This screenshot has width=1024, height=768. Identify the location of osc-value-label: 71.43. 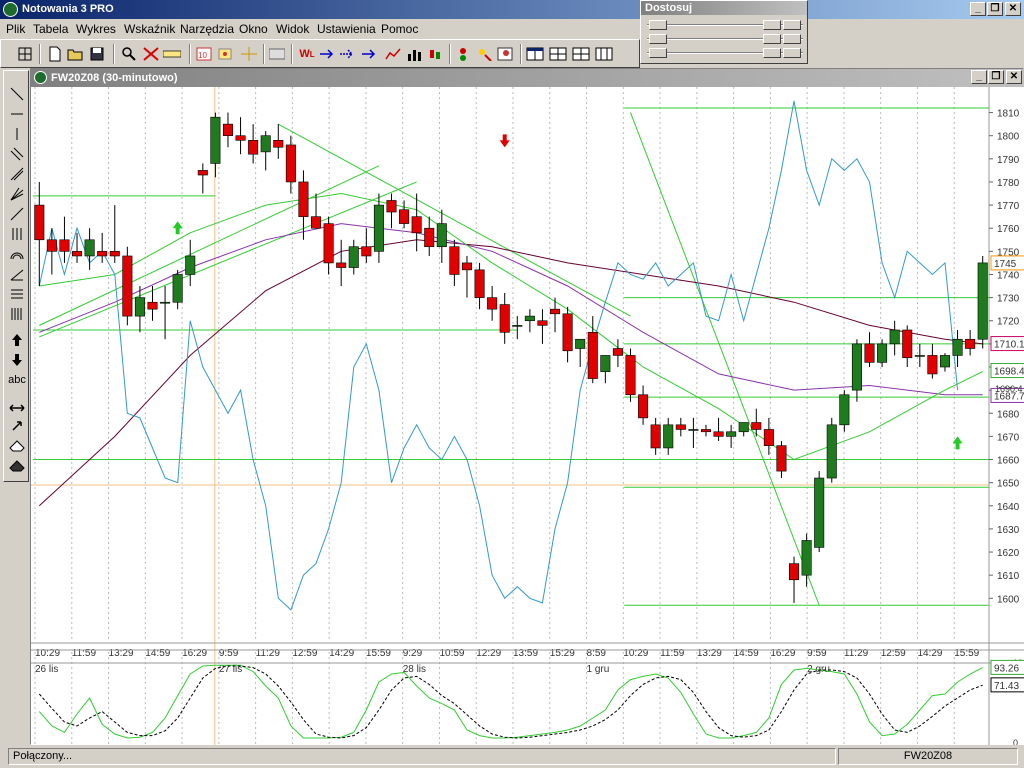
(1006, 686).